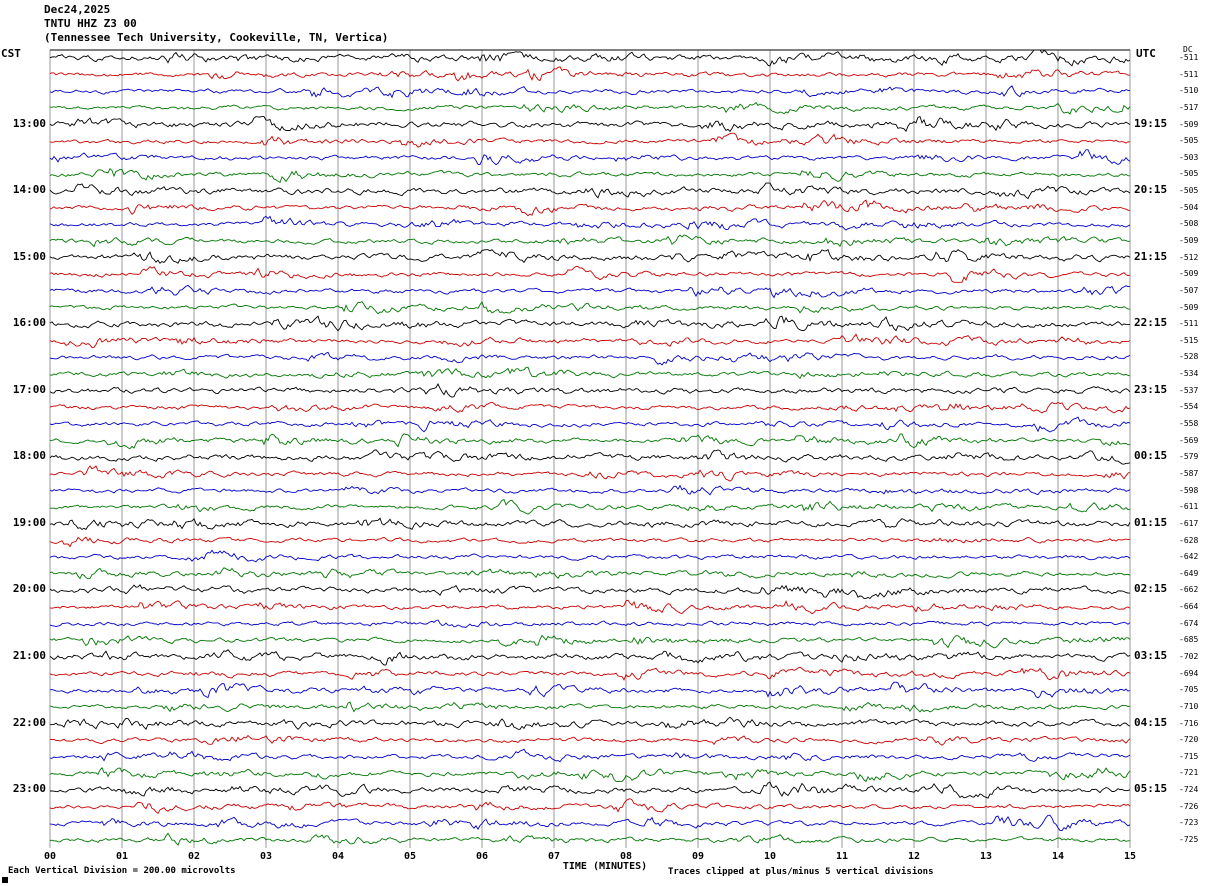 This screenshot has width=1210, height=886. What do you see at coordinates (1189, 91) in the screenshot?
I see `dc-offset-label: -510` at bounding box center [1189, 91].